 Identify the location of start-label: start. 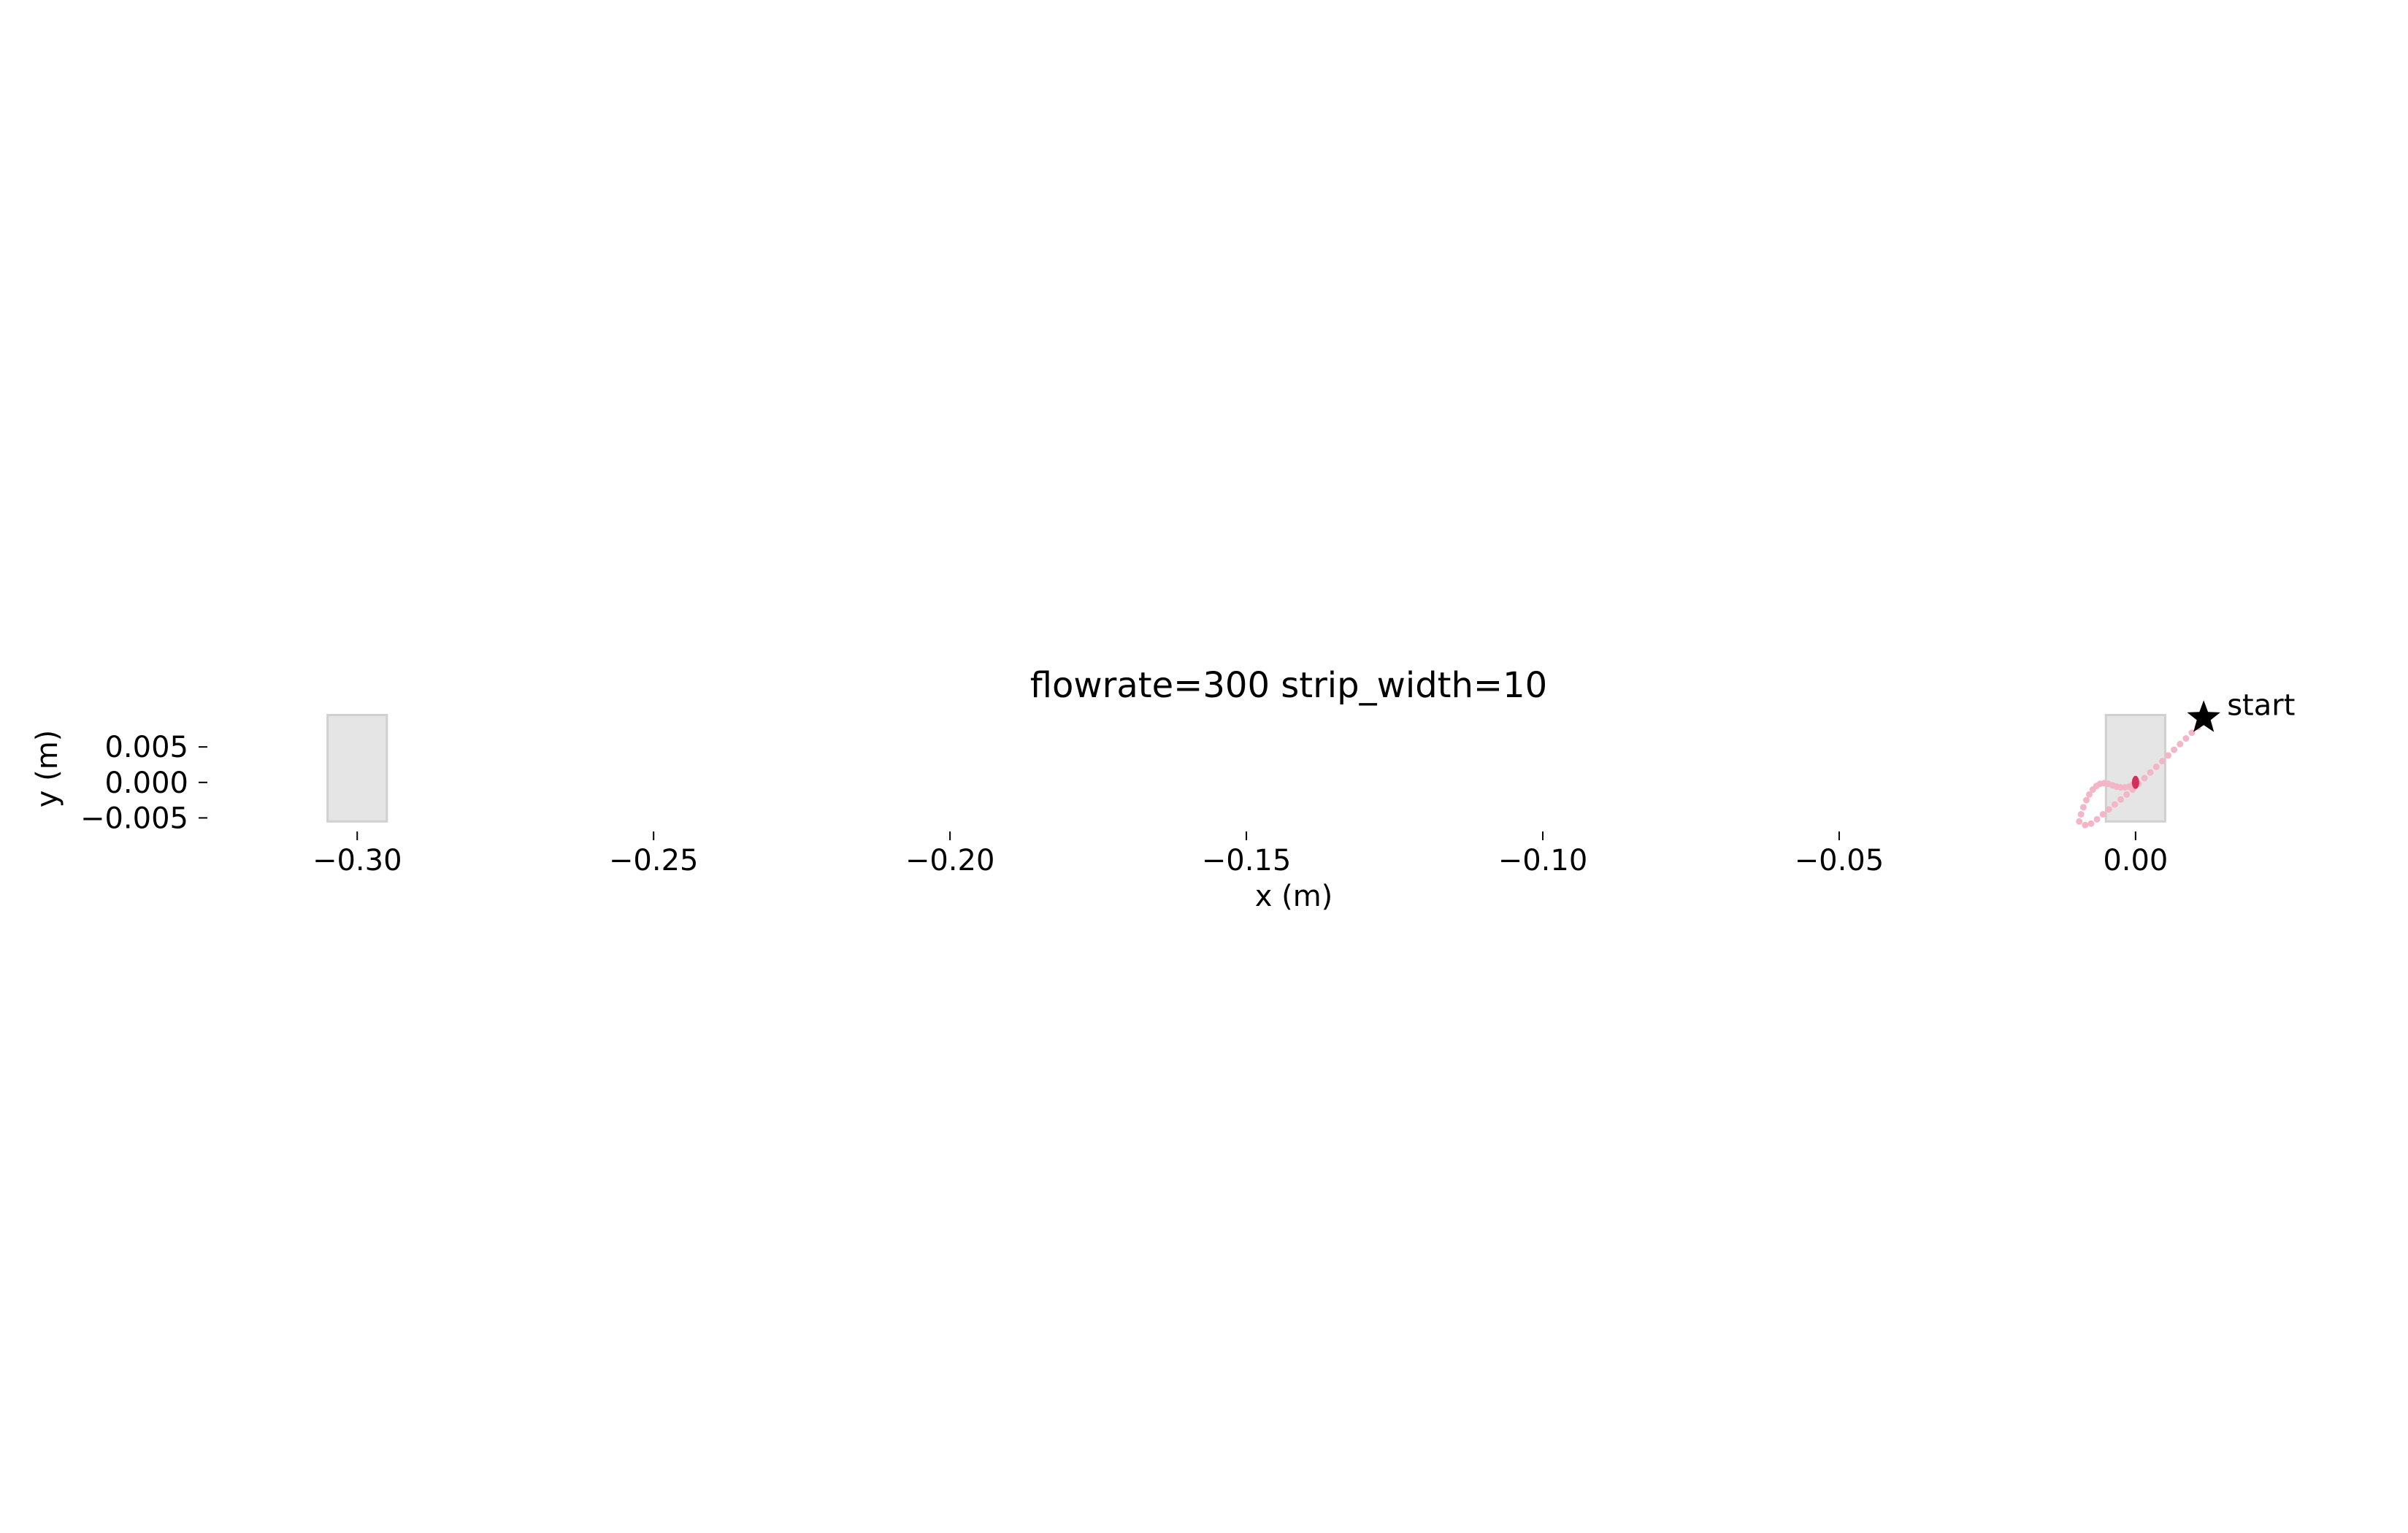
(2261, 705).